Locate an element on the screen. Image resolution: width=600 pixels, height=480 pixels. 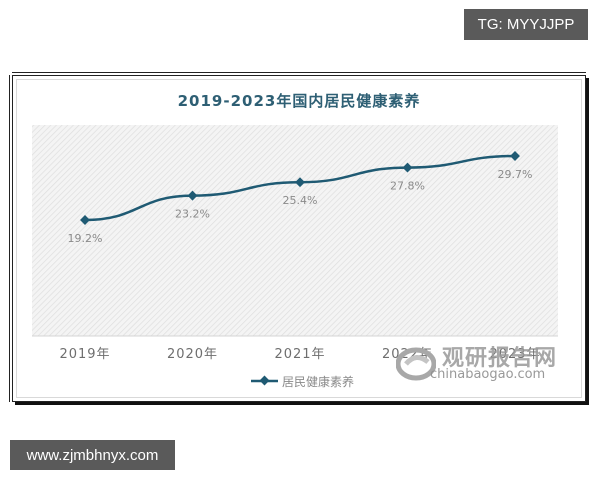
x-axis-tick-label: 2023年 is located at coordinates (514, 354).